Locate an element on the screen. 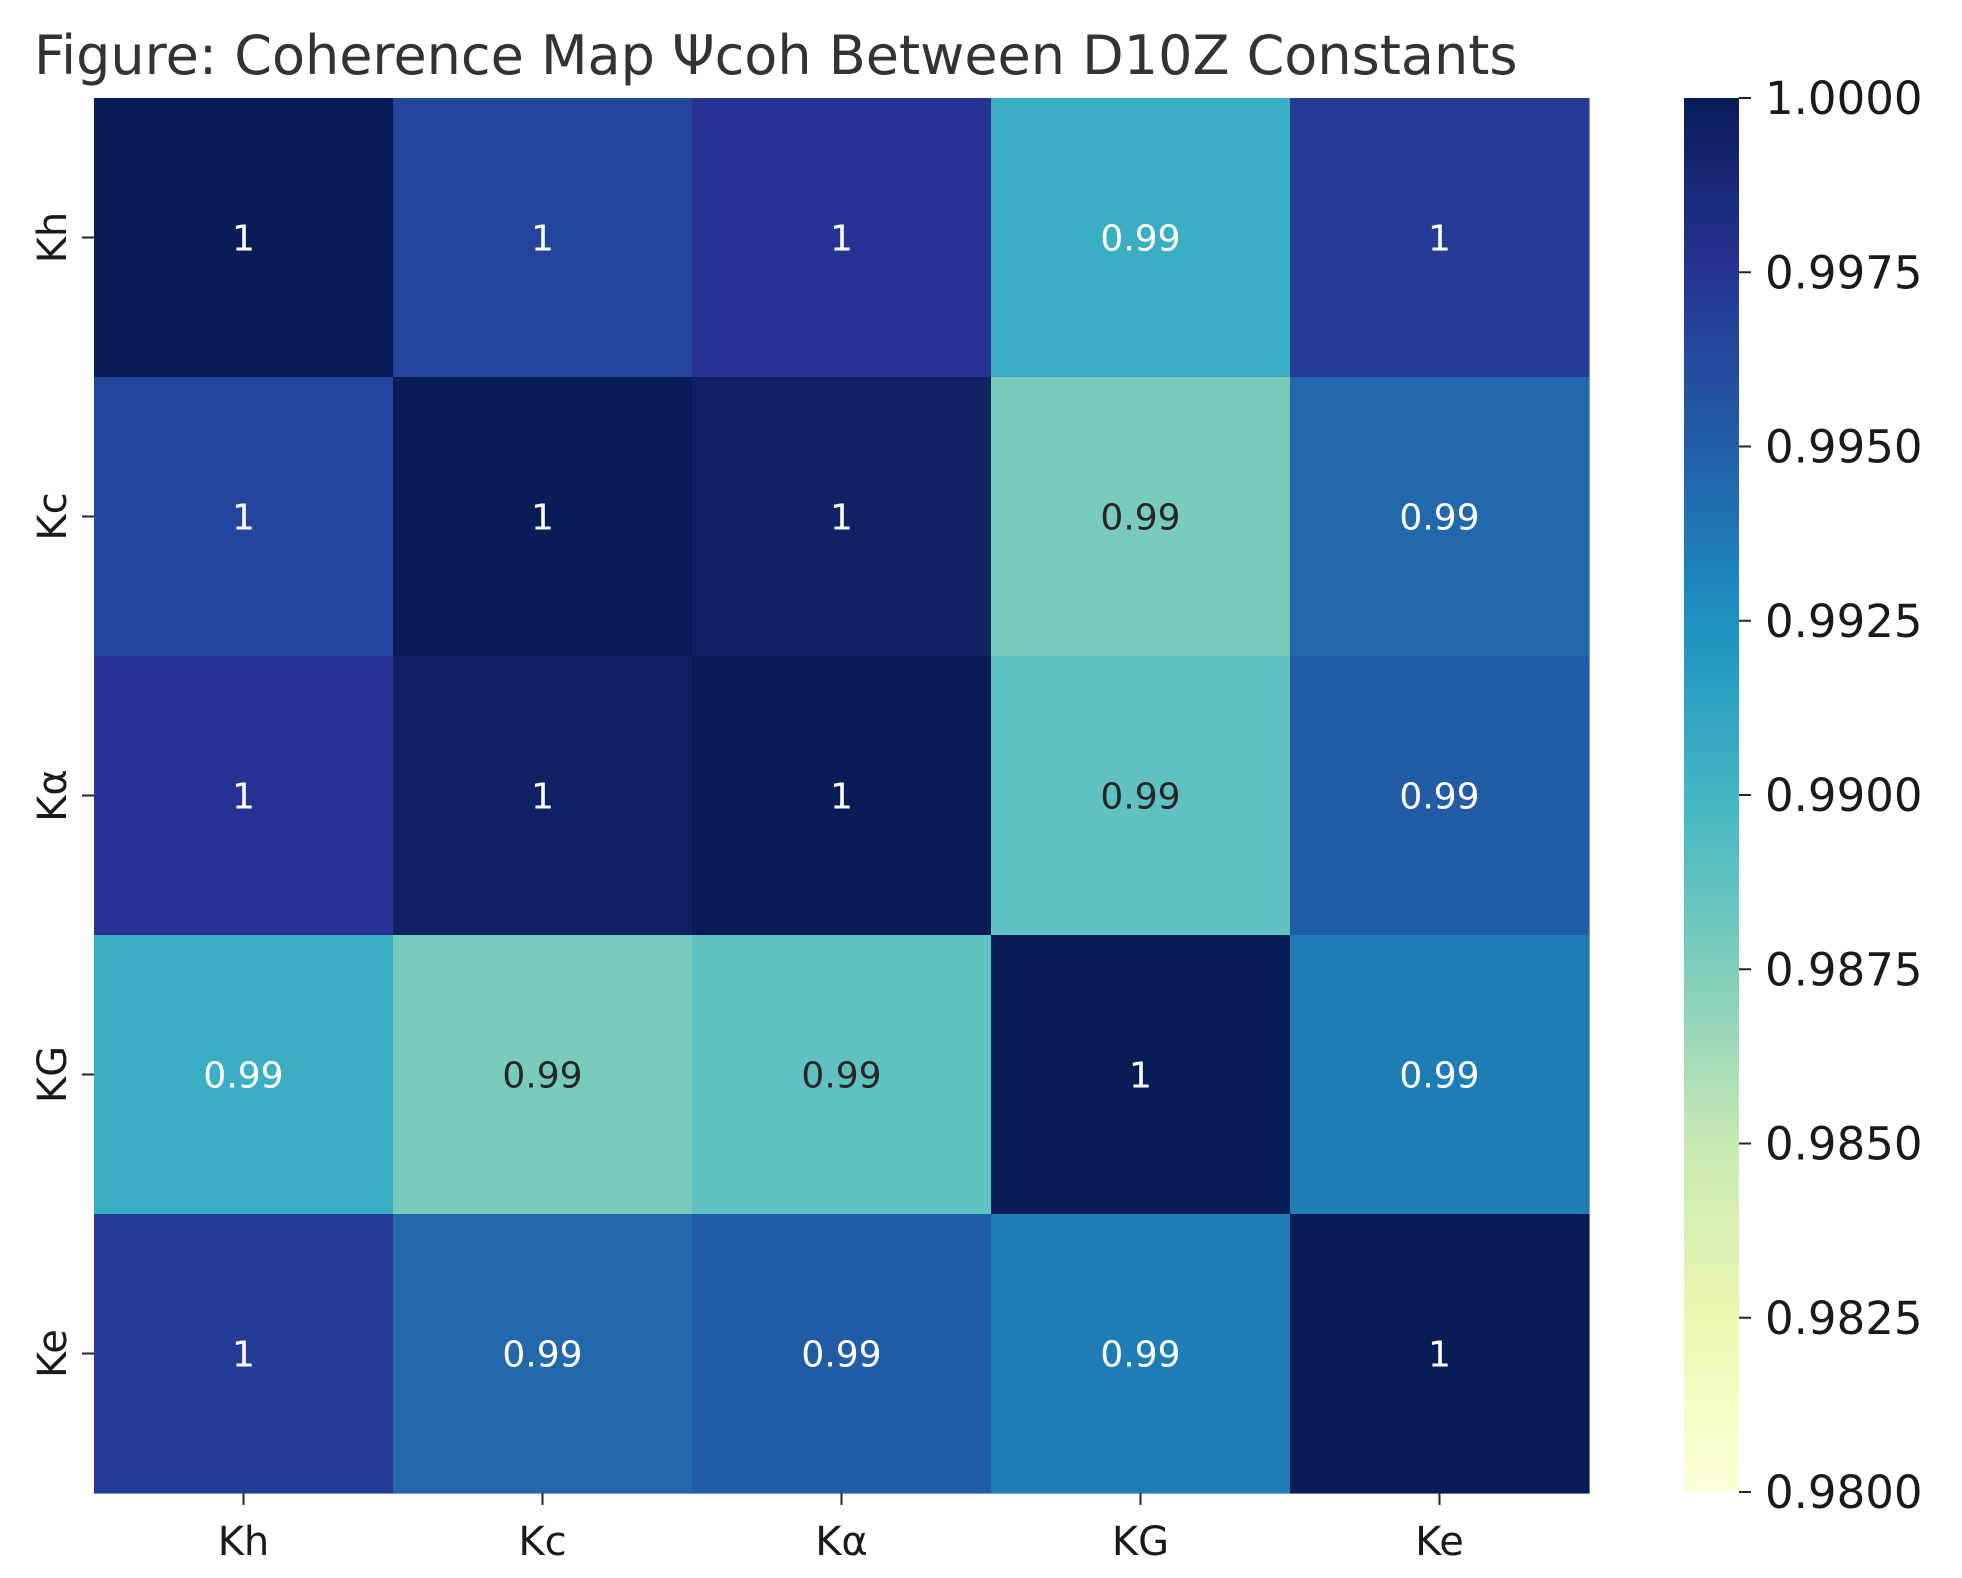 This screenshot has height=1578, width=1962. y-tick-label-2: Kα is located at coordinates (53, 795).